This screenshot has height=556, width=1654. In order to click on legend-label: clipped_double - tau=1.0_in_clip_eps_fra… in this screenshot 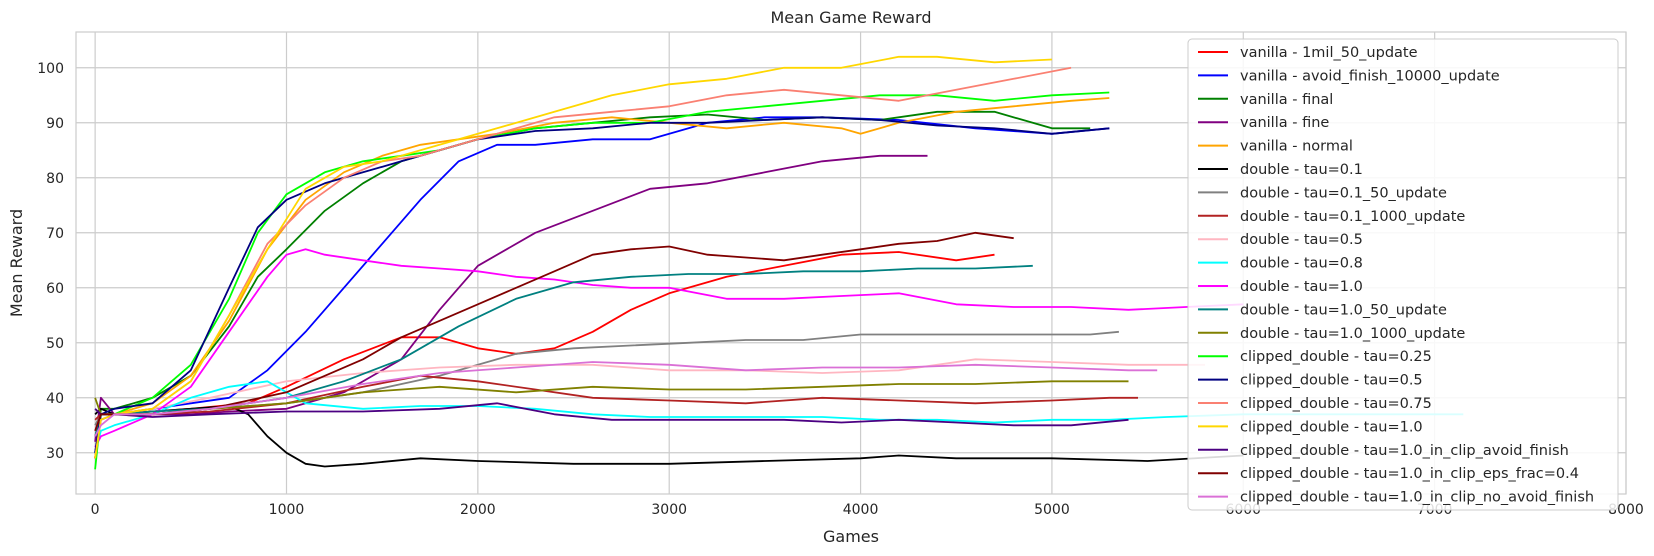, I will do `click(1409, 474)`.